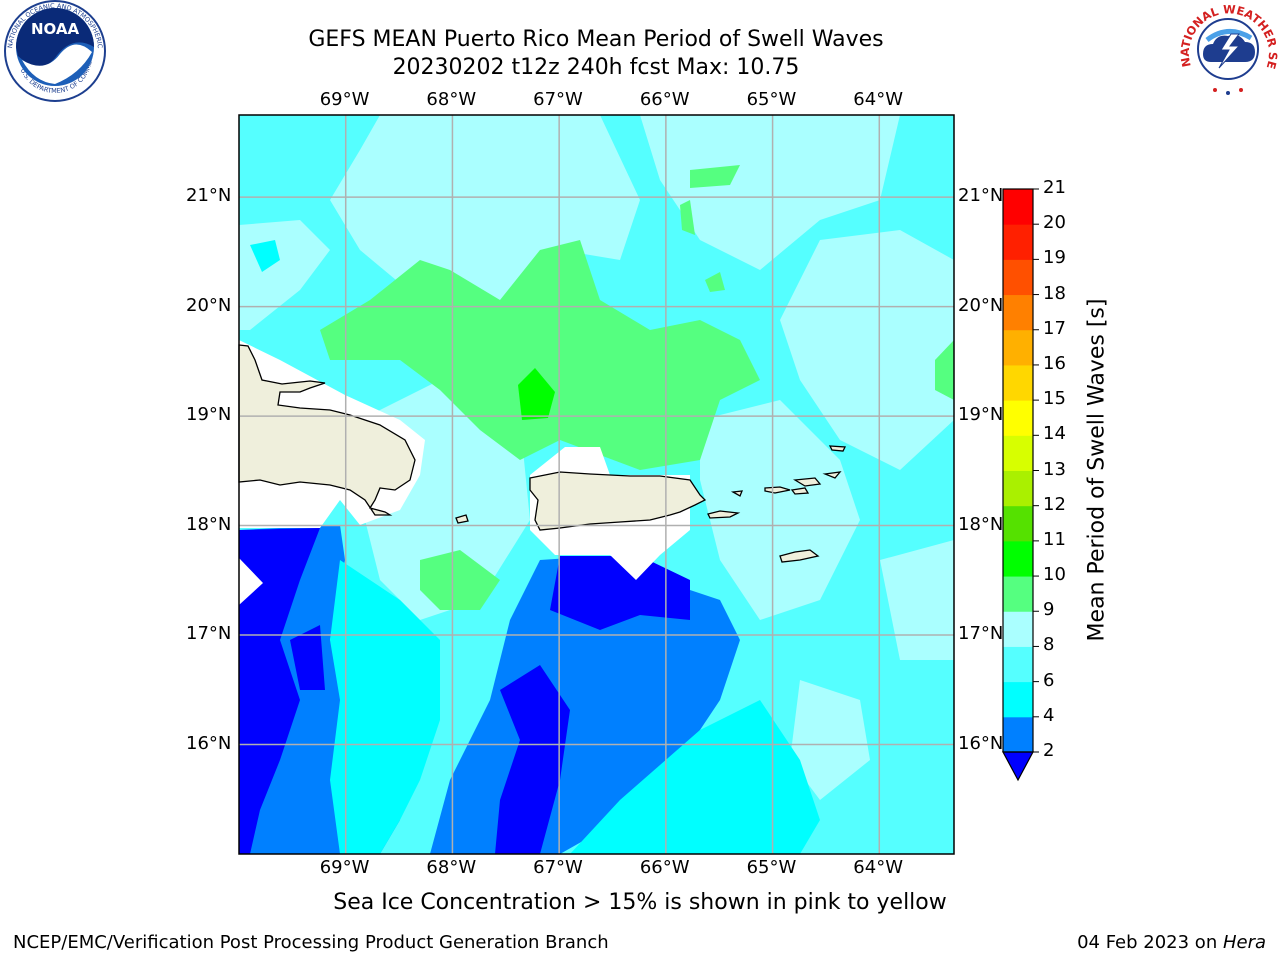 This screenshot has width=1280, height=960. I want to click on lon-label-top: 69°W, so click(344, 99).